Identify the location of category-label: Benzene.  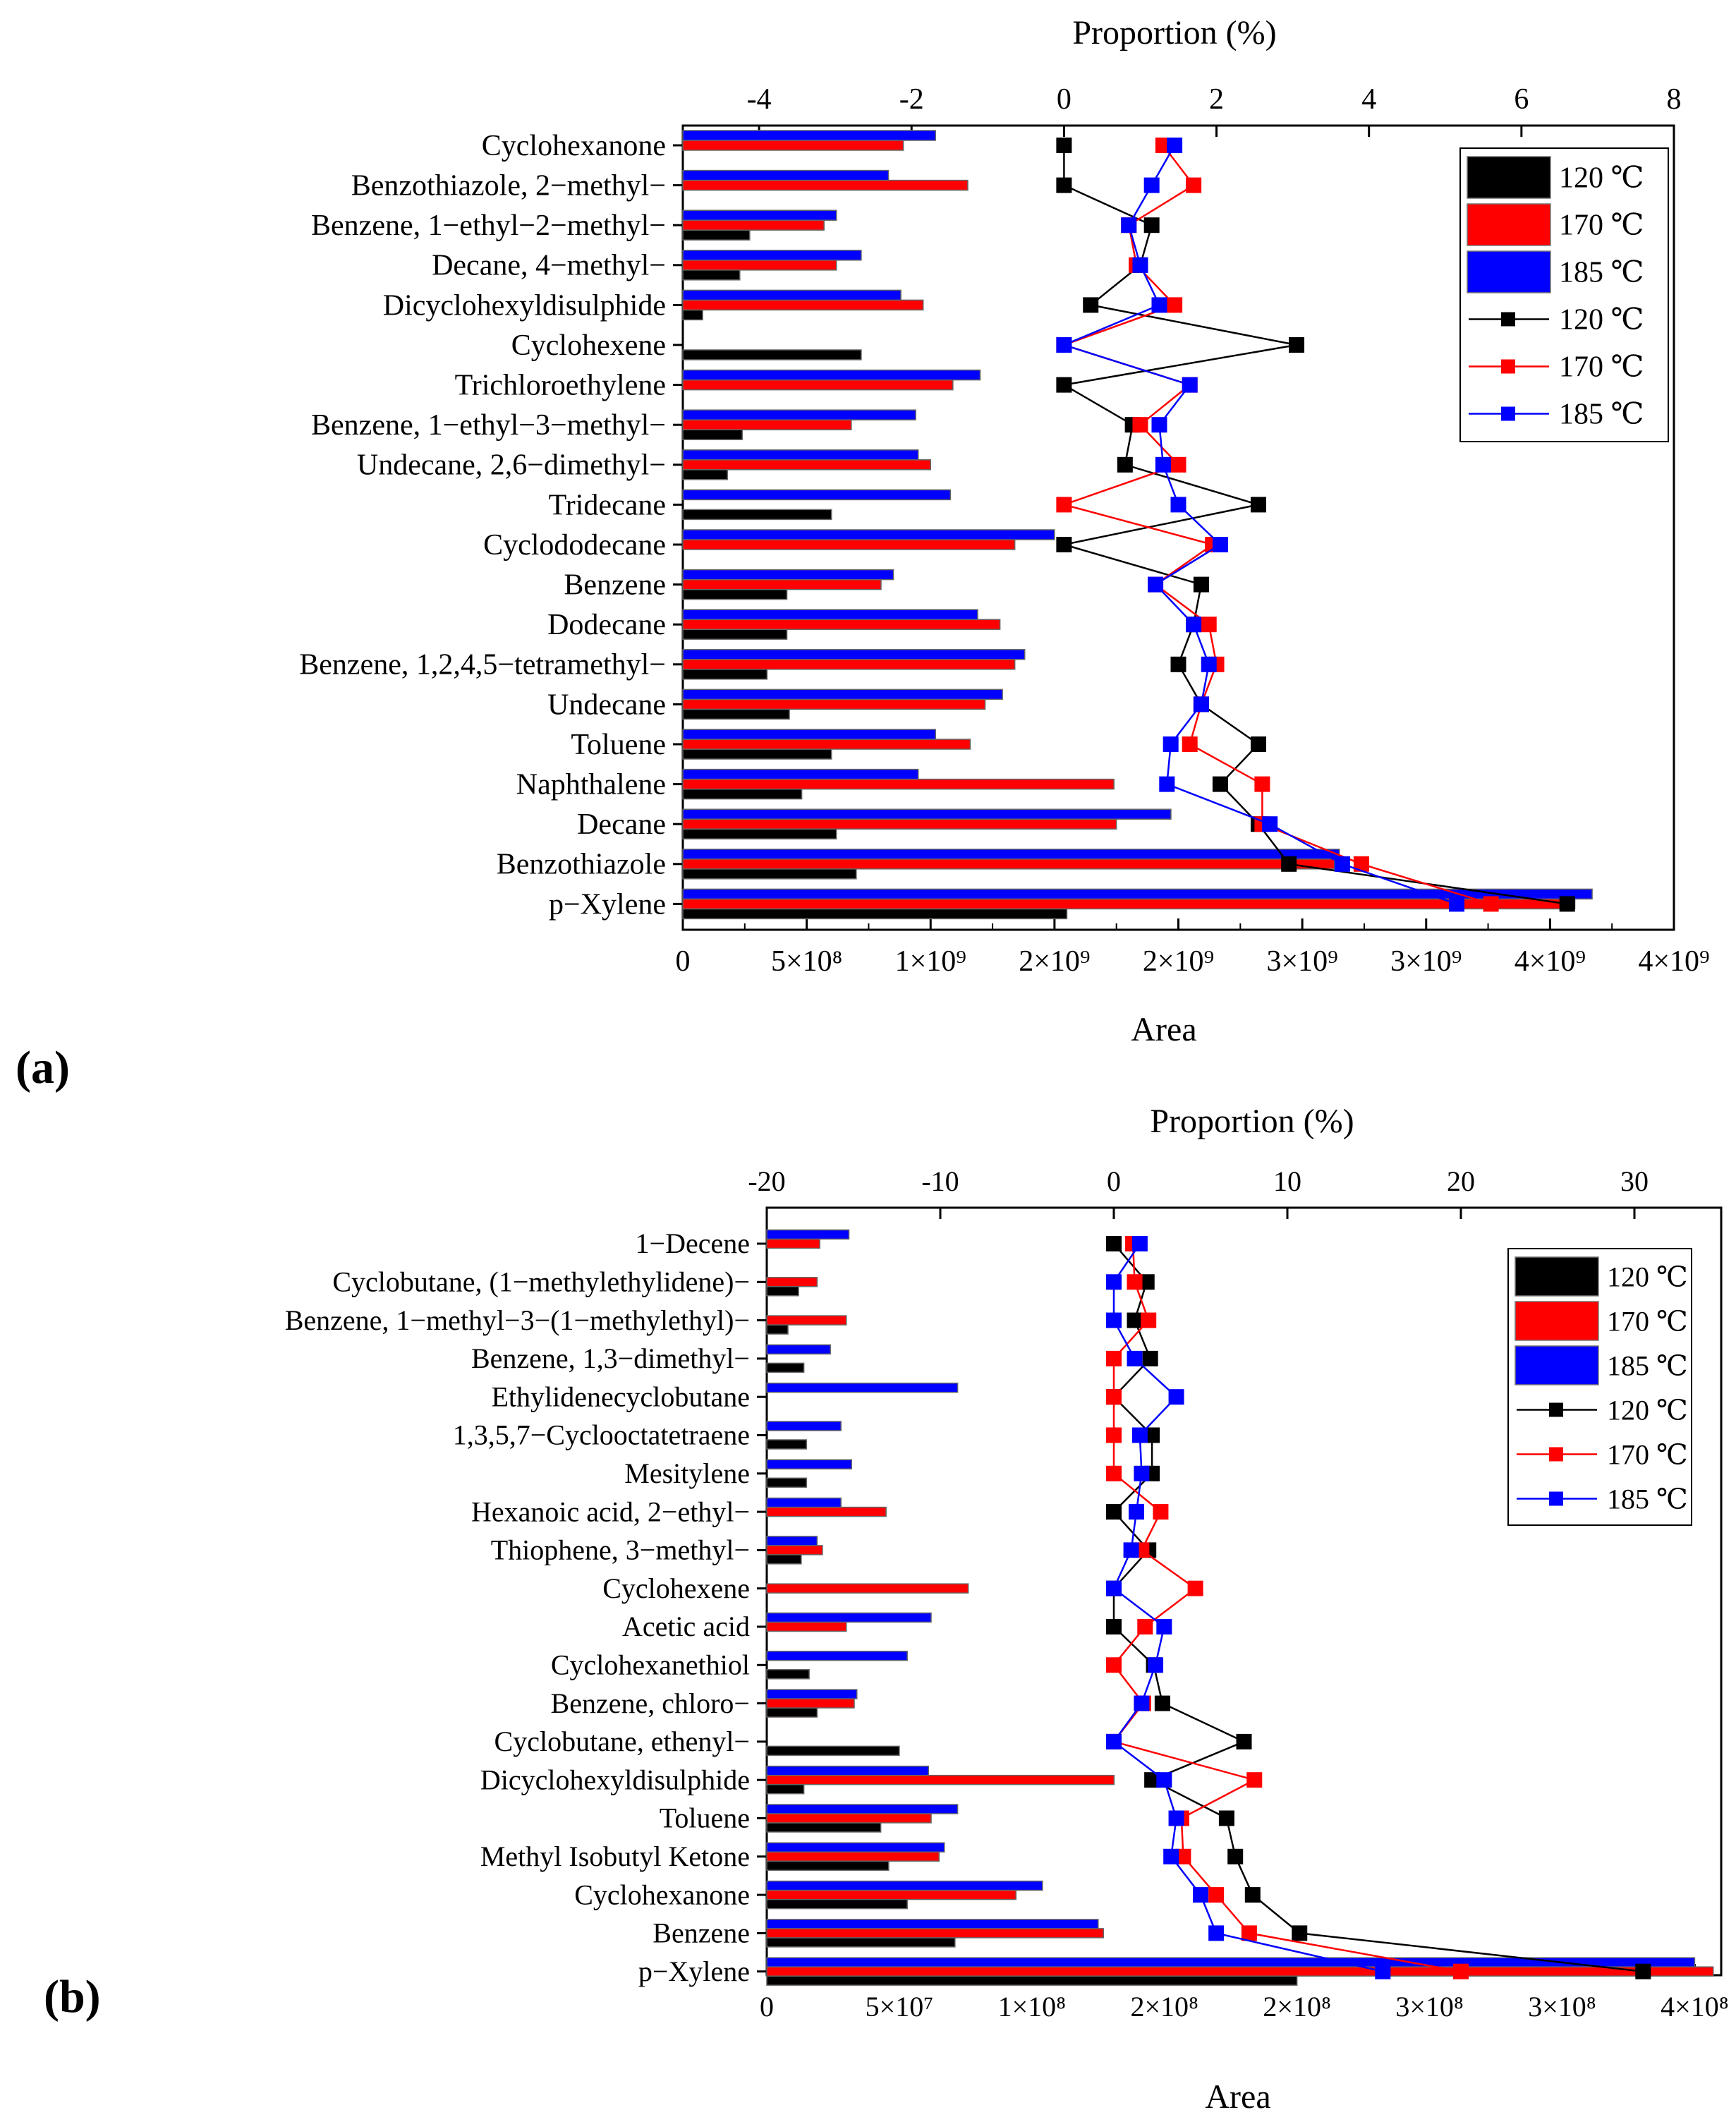
(701, 1933).